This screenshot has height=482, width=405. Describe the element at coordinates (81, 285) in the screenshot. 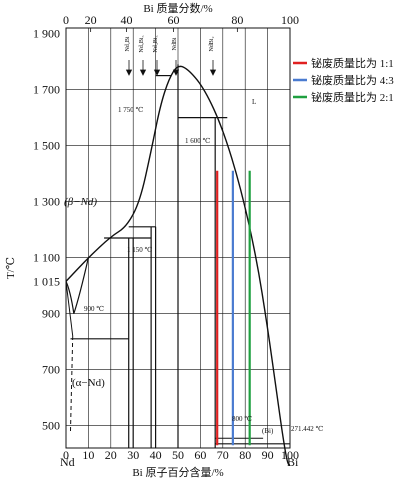

I see `eutectic-branch` at that location.